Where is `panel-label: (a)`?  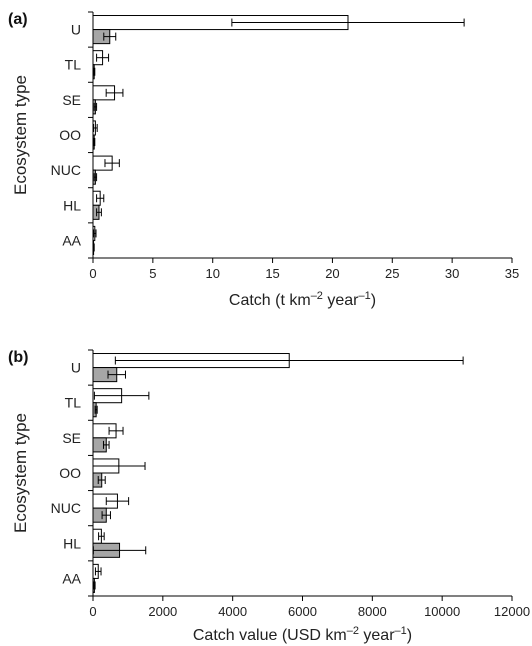 panel-label: (a) is located at coordinates (18, 19).